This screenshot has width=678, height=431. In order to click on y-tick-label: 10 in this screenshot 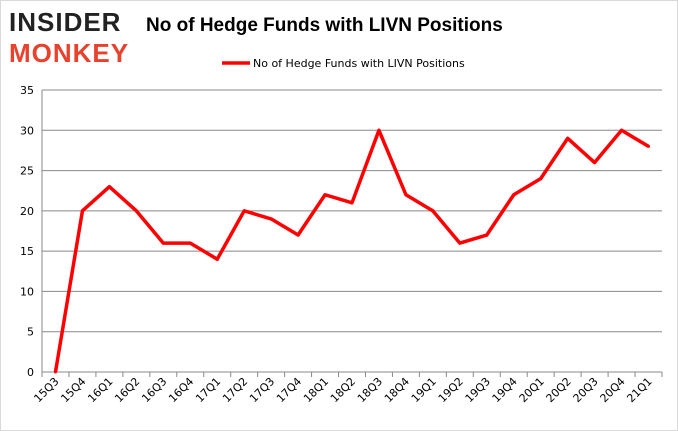, I will do `click(27, 291)`.